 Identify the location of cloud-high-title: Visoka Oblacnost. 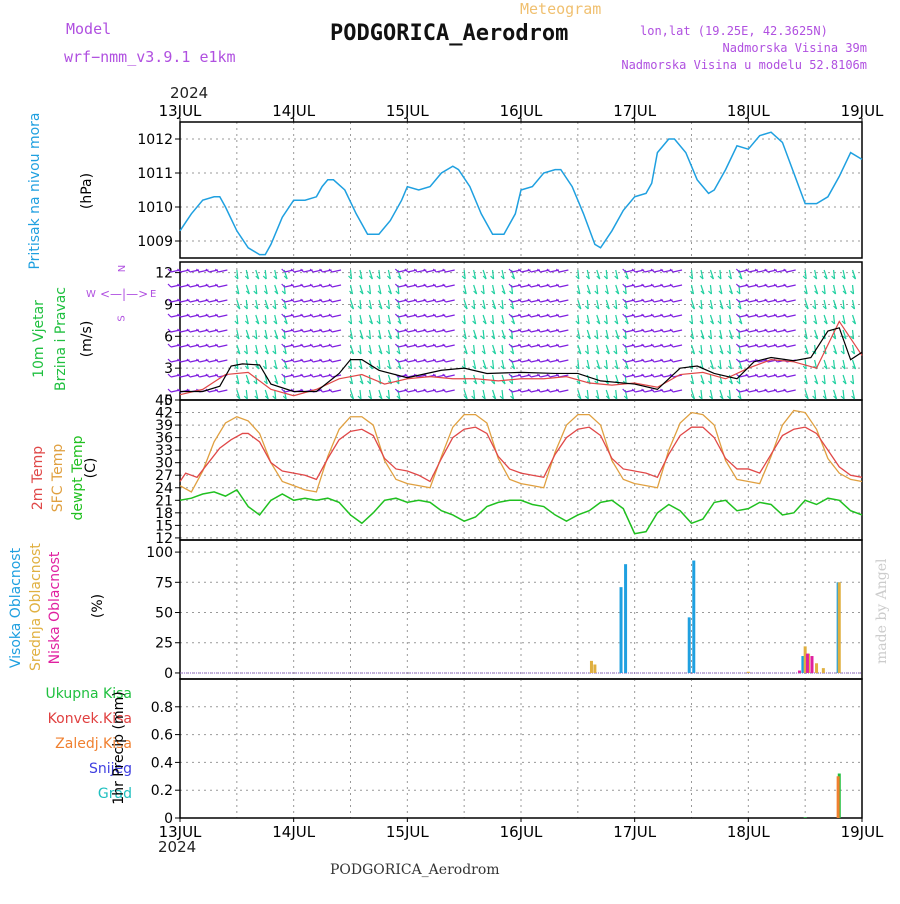
(16, 608).